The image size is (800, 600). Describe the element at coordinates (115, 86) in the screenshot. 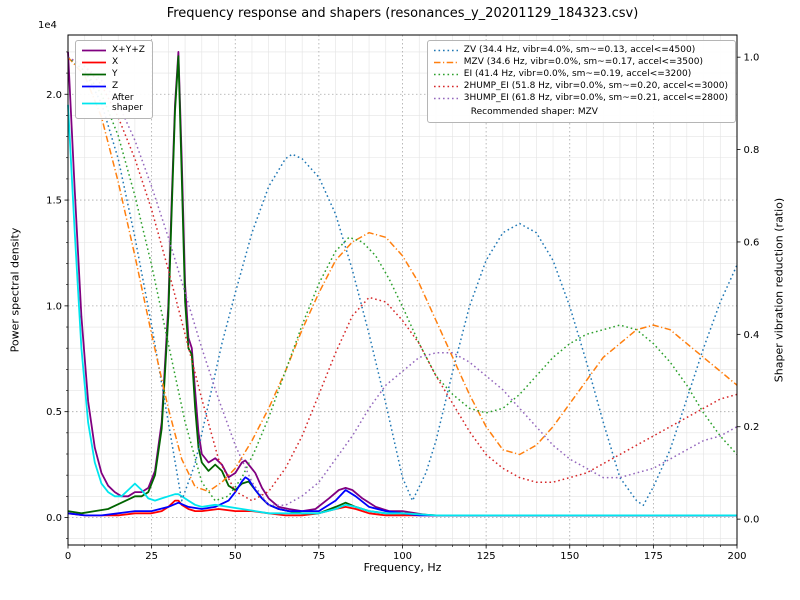

I see `legend-label-z: Z` at that location.